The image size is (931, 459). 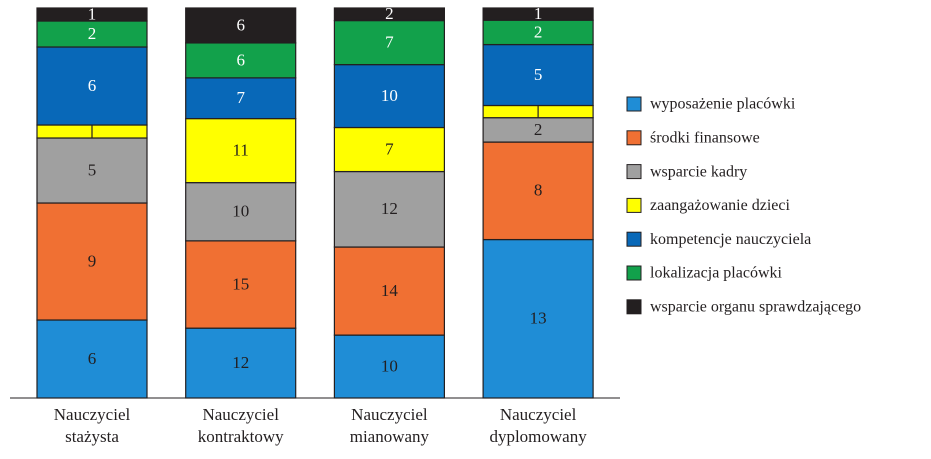 What do you see at coordinates (716, 273) in the screenshot?
I see `legend-label: lokalizacja placówki` at bounding box center [716, 273].